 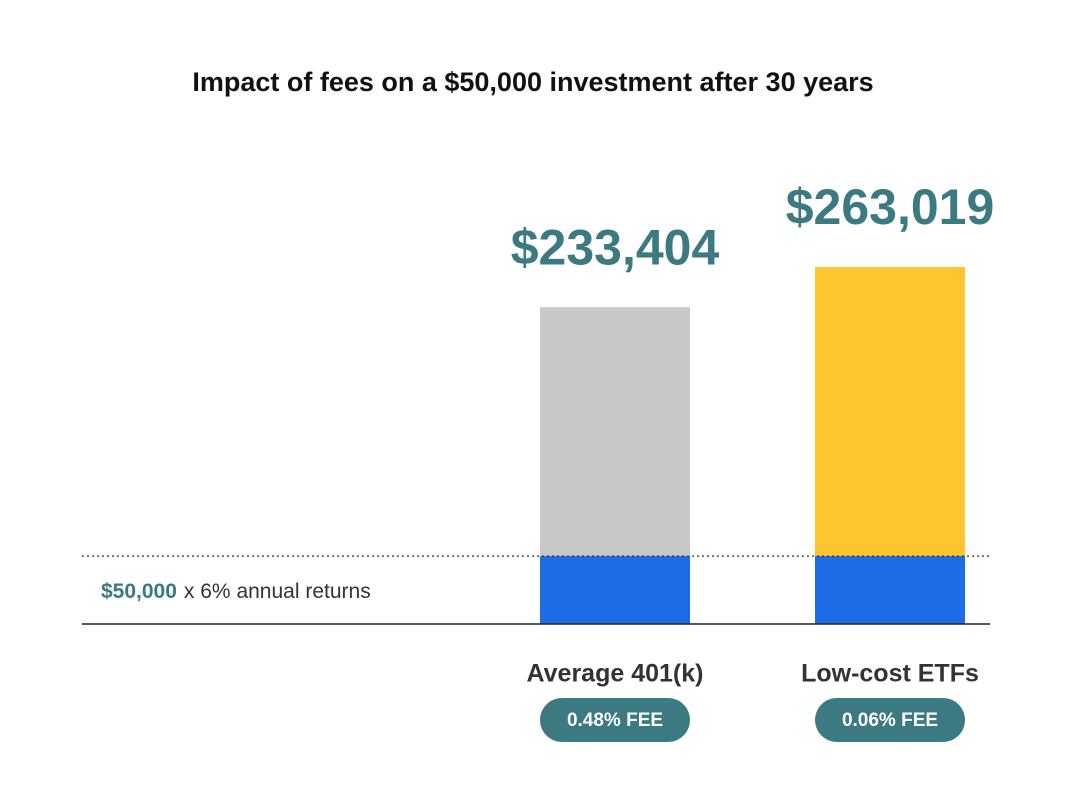 I want to click on baseline-legend: $50,000 x 6% annual returns, so click(x=236, y=591).